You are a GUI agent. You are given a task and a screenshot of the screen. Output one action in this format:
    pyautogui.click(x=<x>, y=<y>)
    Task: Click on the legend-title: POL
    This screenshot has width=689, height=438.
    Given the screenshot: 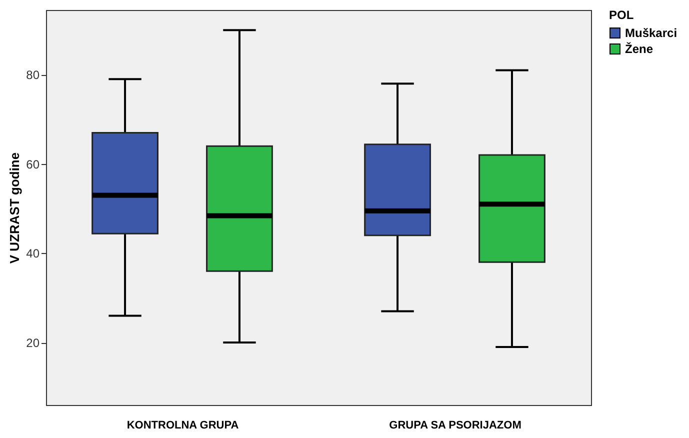 What is the action you would take?
    pyautogui.click(x=621, y=15)
    